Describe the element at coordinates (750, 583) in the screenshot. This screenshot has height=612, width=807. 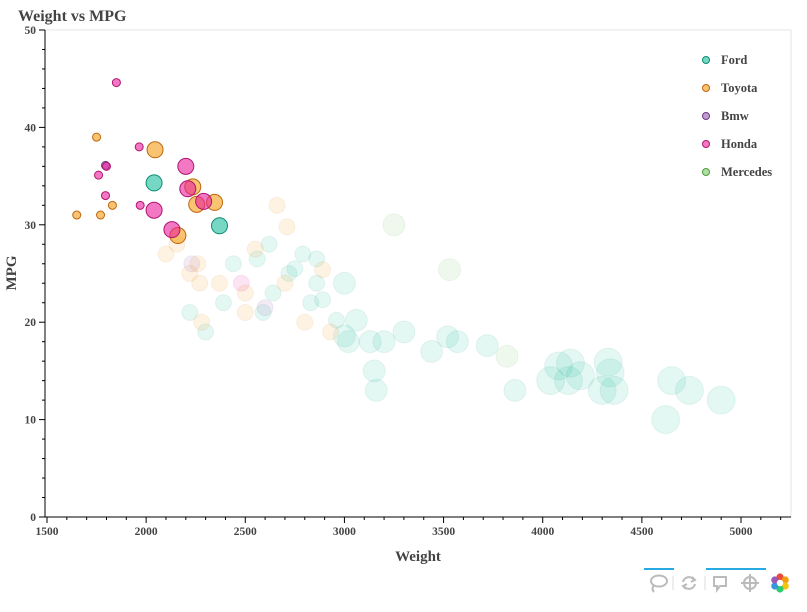
I see `crosshair-icon` at that location.